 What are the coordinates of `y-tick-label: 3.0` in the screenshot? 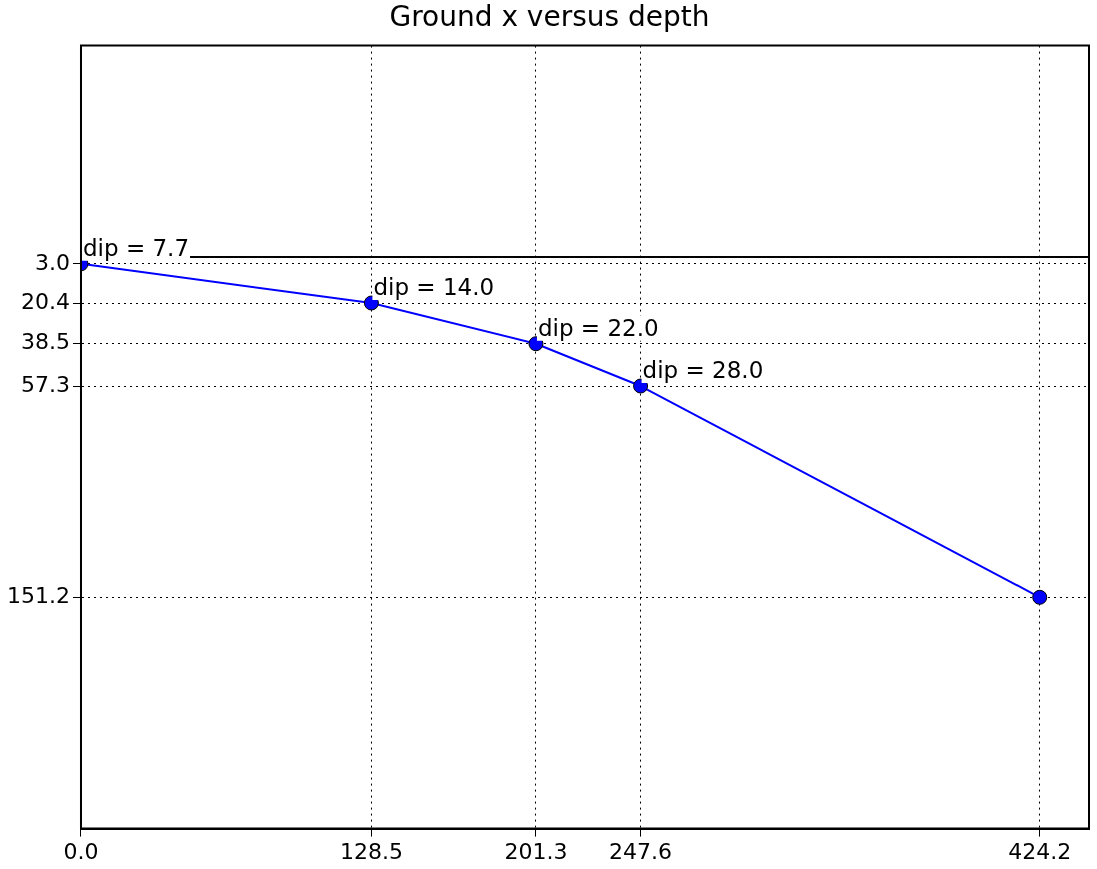 It's located at (52, 262).